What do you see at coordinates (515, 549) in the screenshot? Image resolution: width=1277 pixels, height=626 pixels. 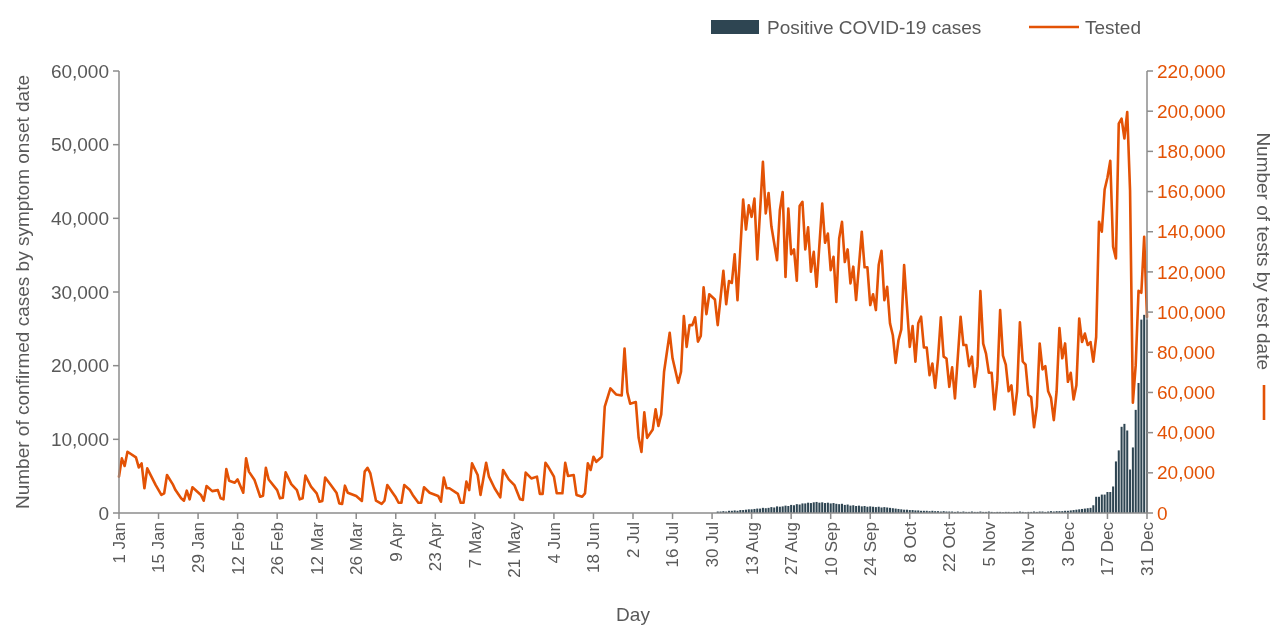 I see `x-tick-label: 21 May` at bounding box center [515, 549].